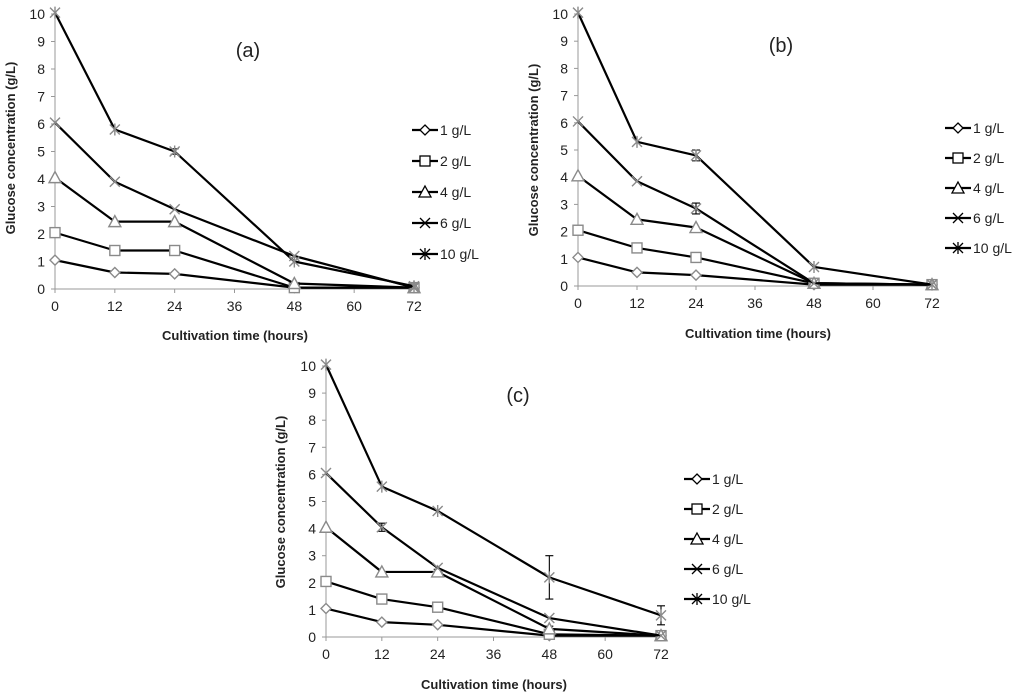 The width and height of the screenshot is (1024, 694). What do you see at coordinates (564, 232) in the screenshot?
I see `y-tick-label: 2` at bounding box center [564, 232].